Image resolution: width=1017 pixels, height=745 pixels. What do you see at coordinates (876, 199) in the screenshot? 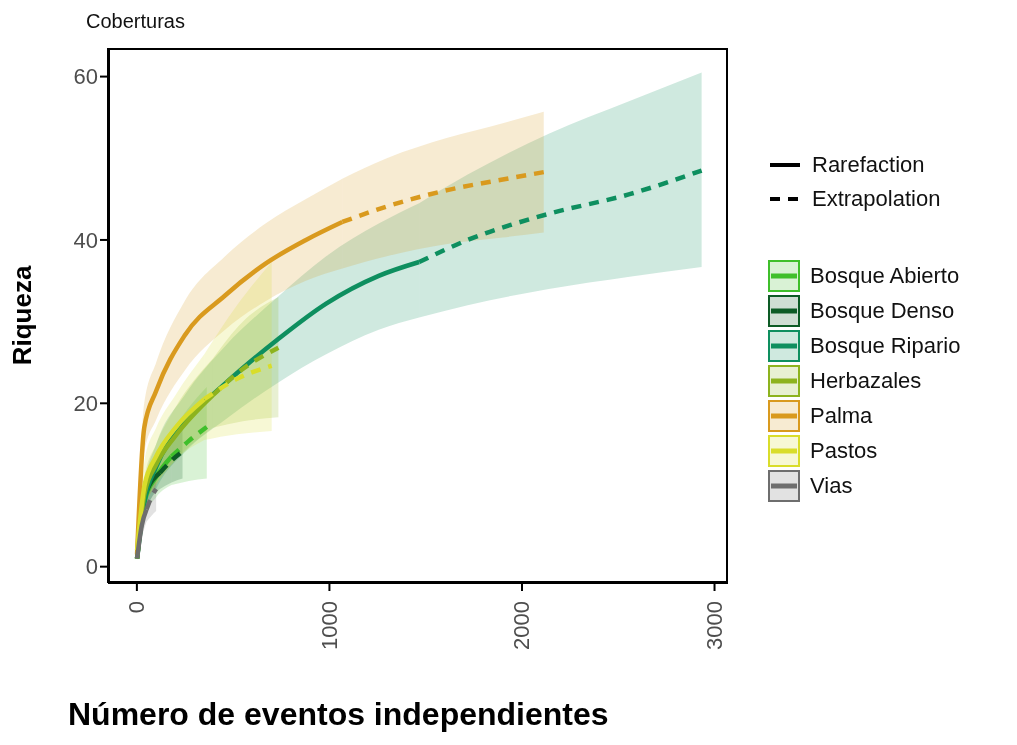
I see `text: Extrapolation` at bounding box center [876, 199].